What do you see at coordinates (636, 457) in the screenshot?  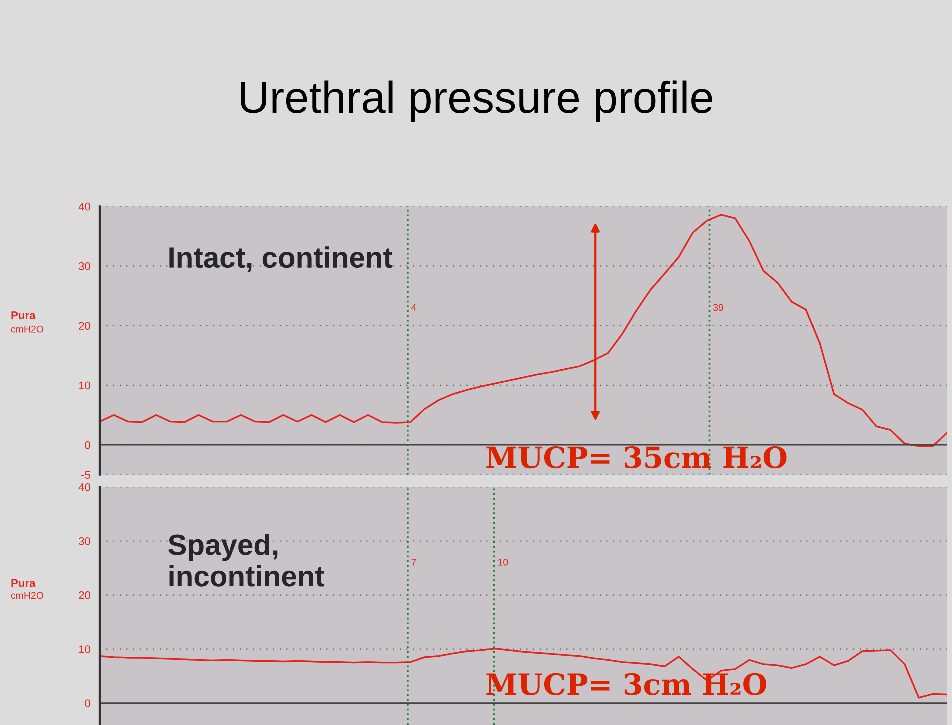 I see `annotation: MUCP= 35cm H₂O` at bounding box center [636, 457].